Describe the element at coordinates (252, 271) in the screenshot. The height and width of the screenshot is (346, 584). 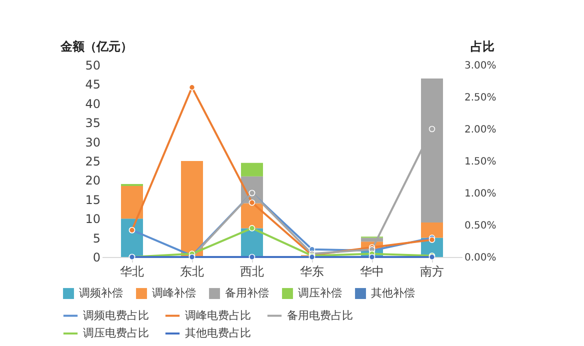
I see `x-tick-label: 西北` at that location.